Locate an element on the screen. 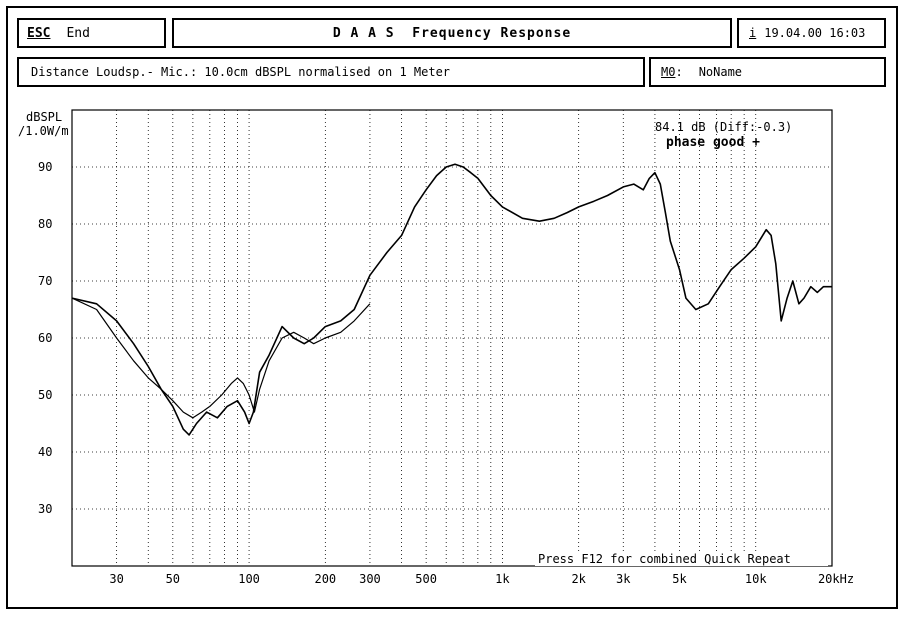 The width and height of the screenshot is (906, 617). y-tick-label: 30 is located at coordinates (45, 509).